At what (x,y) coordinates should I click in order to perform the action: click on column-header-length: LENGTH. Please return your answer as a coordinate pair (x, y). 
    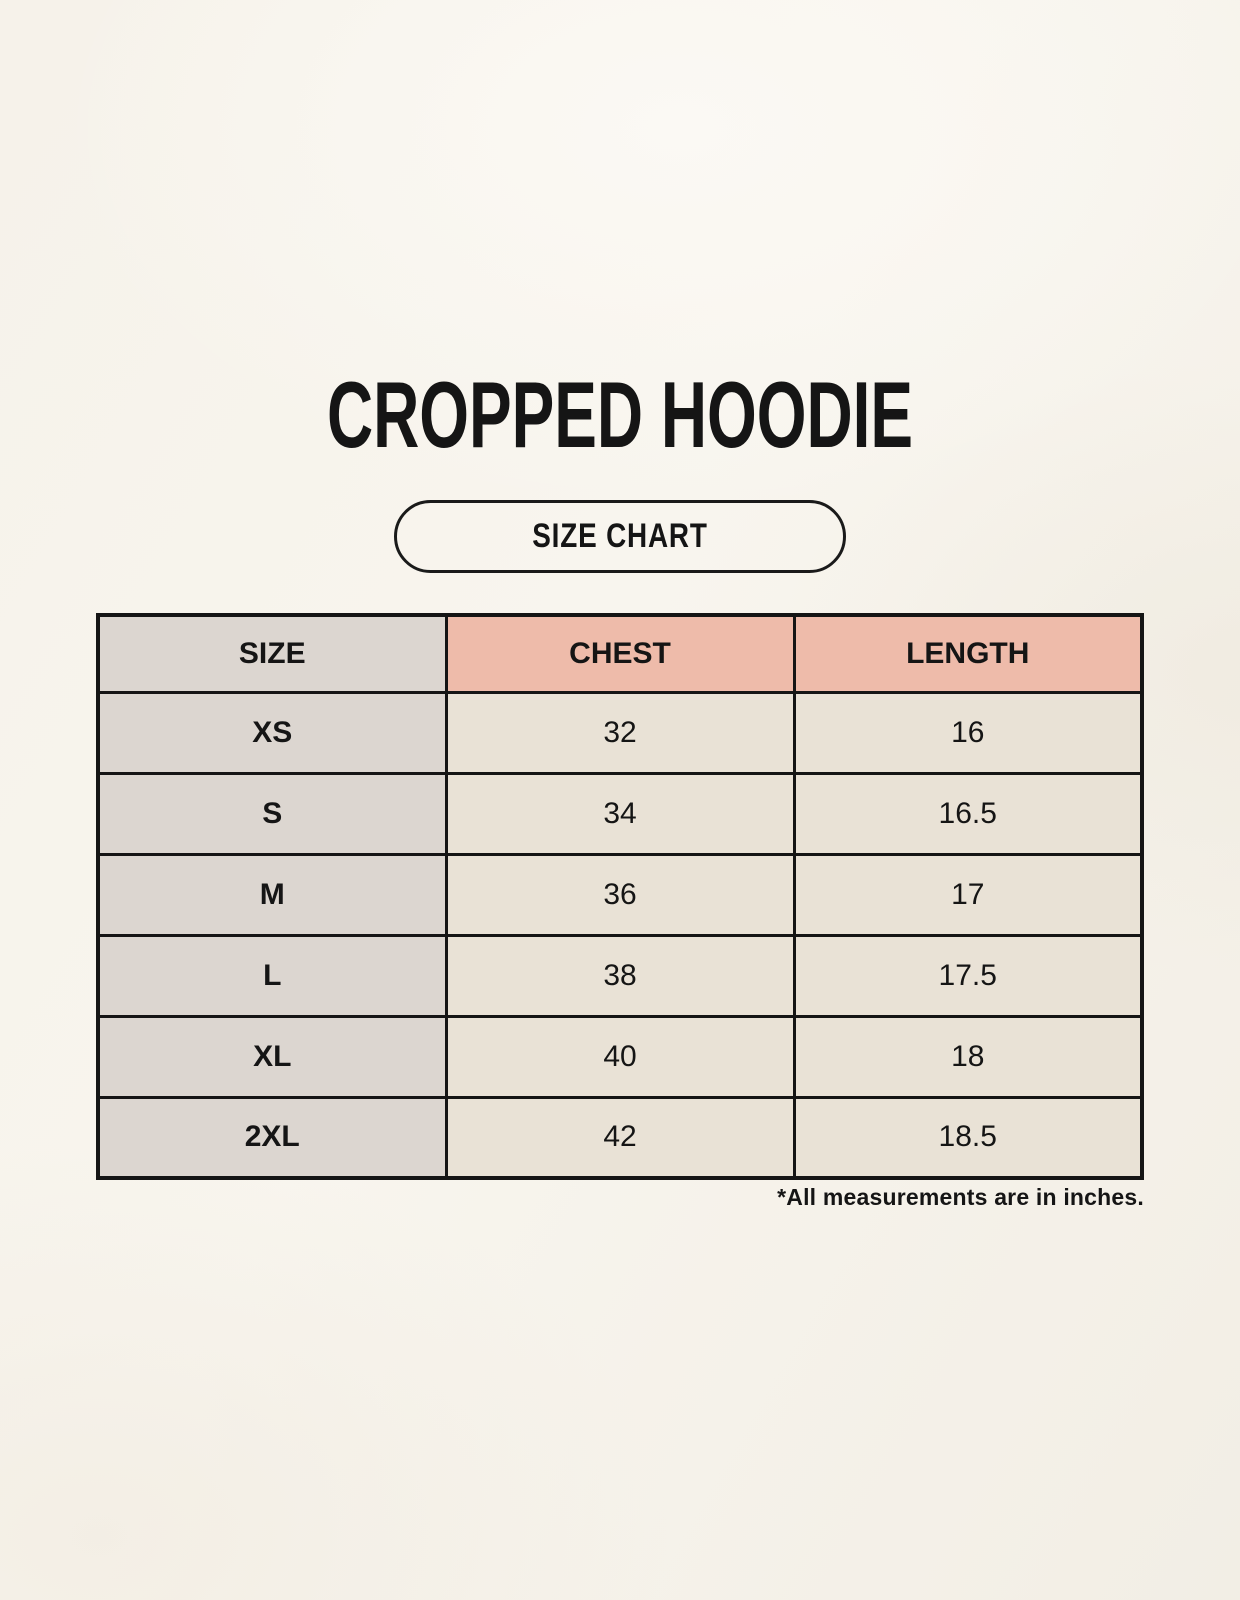
    Looking at the image, I should click on (968, 653).